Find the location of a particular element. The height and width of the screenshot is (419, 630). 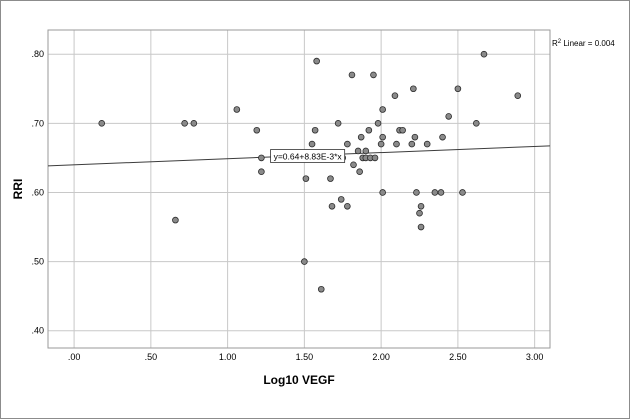

y-tick-labels: .40 .50 .60 .70 .80 is located at coordinates (37, 192).